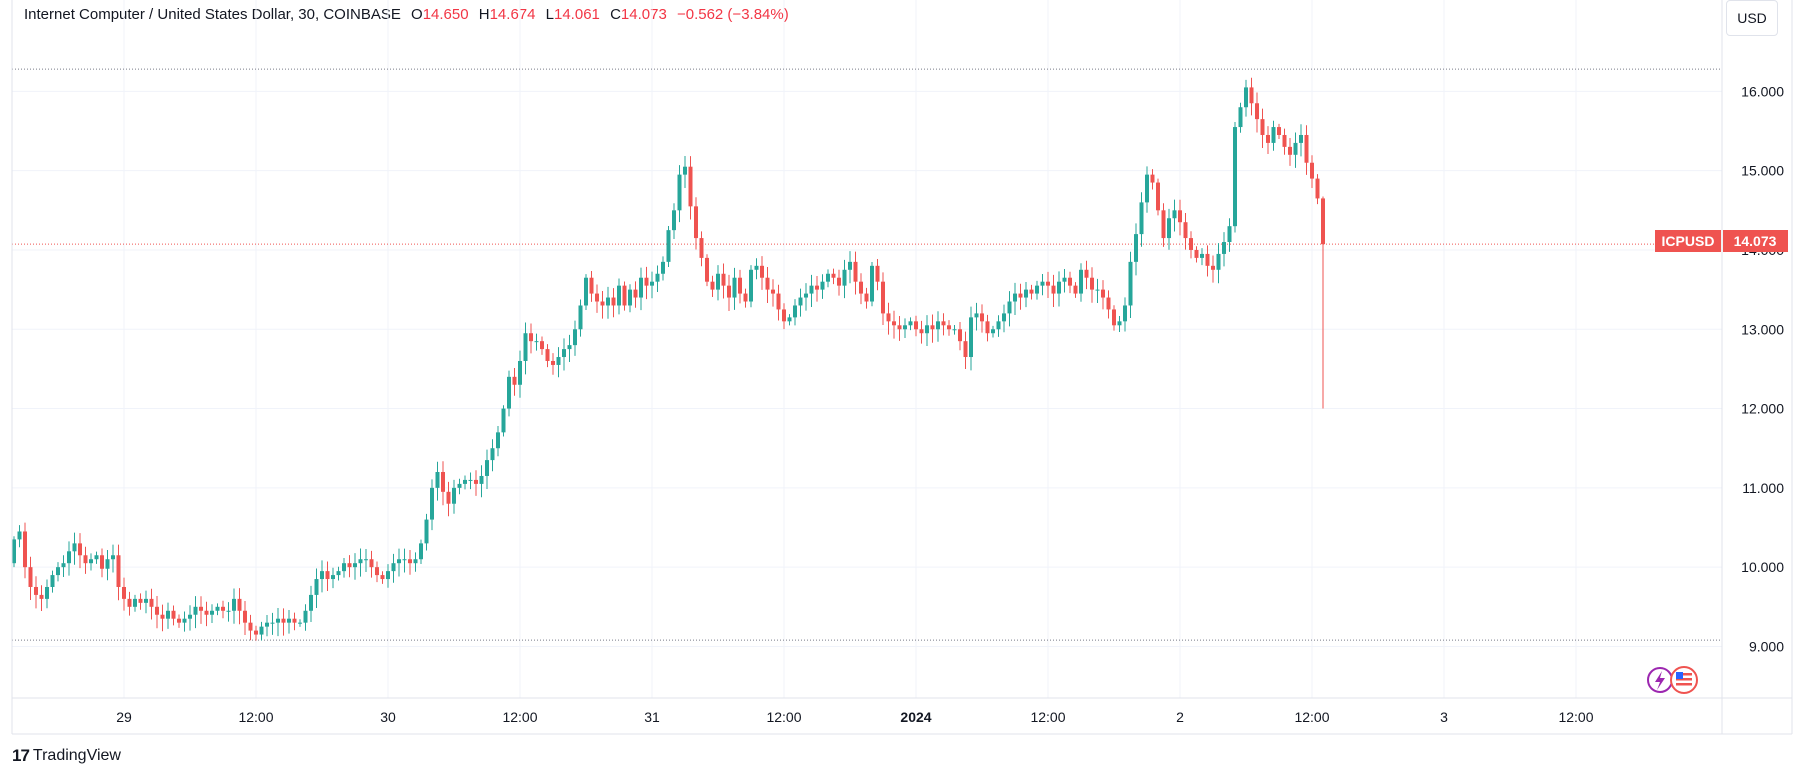  I want to click on price-tick-label: 13.000, so click(1762, 329).